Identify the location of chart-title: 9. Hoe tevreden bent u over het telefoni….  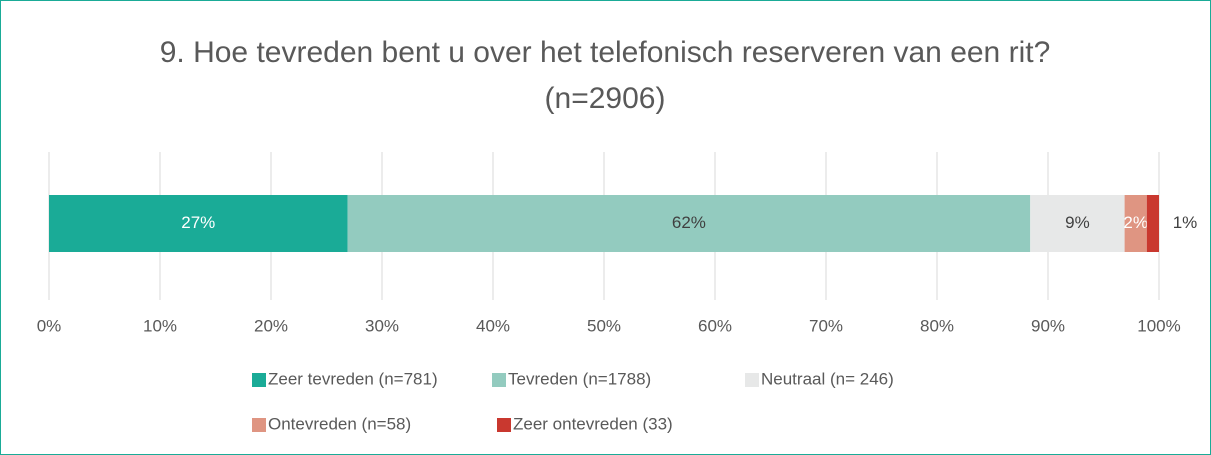
(605, 75).